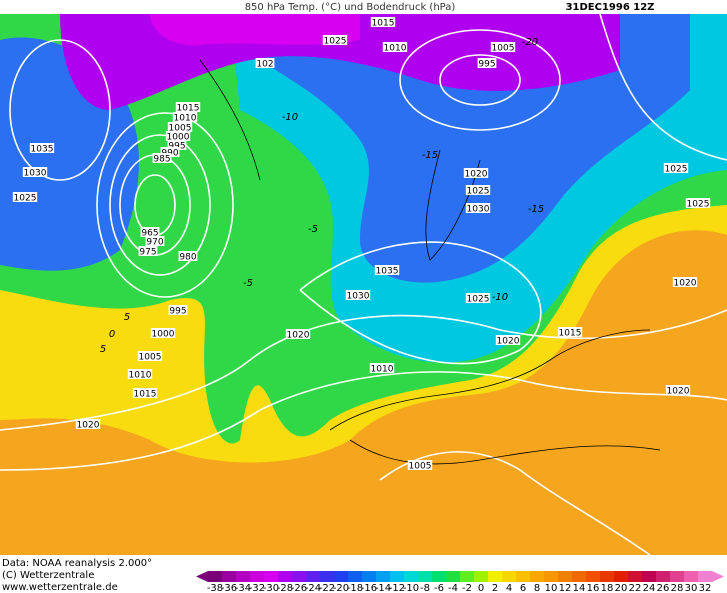  I want to click on isobar-label: 970, so click(154, 243).